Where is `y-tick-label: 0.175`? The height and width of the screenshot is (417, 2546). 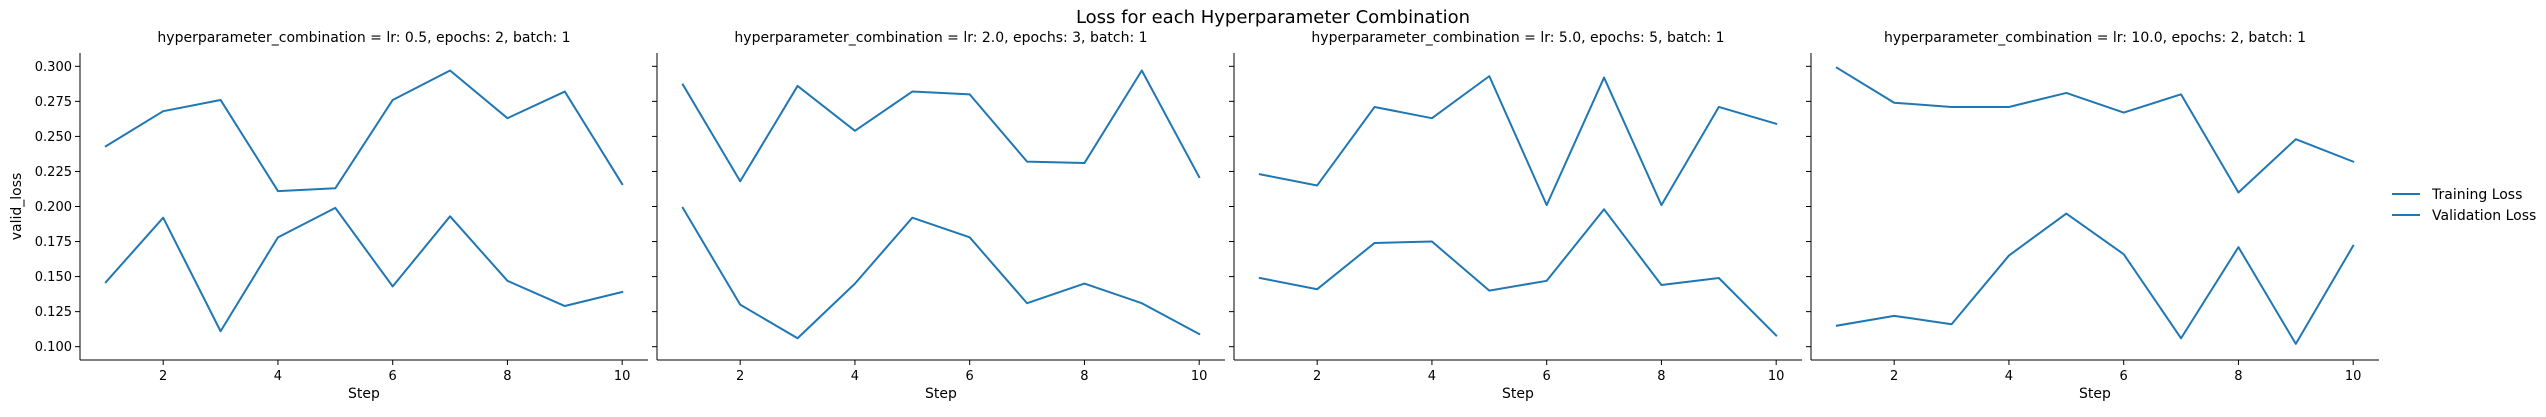
y-tick-label: 0.175 is located at coordinates (53, 242).